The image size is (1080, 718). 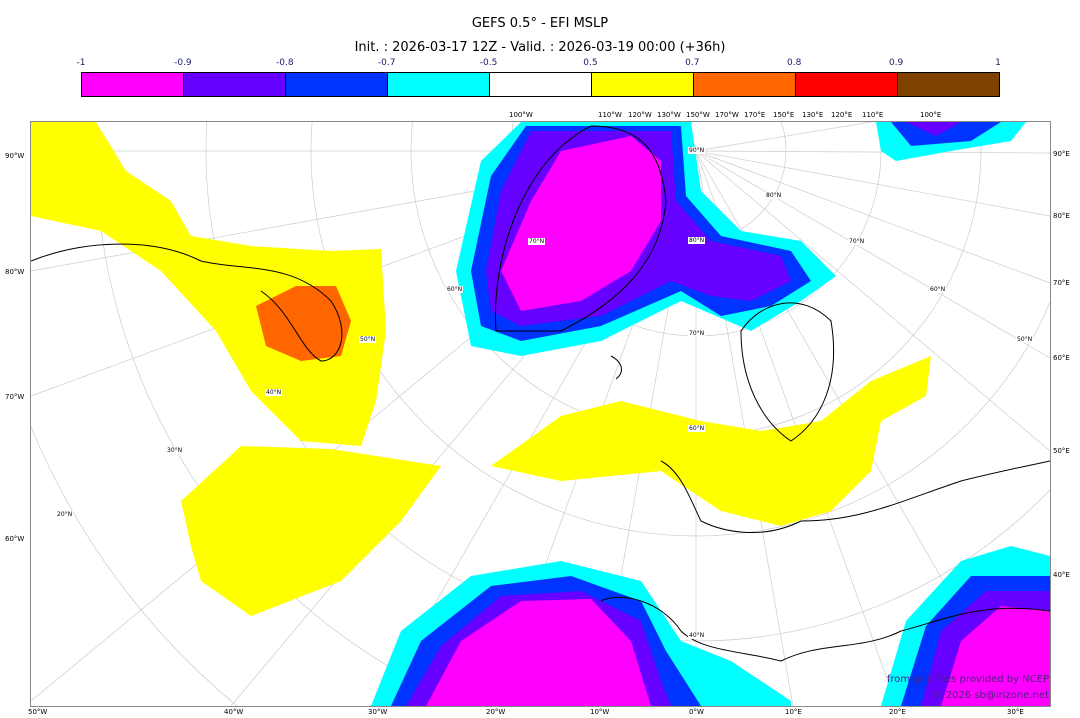 What do you see at coordinates (698, 115) in the screenshot?
I see `axis-label: 150°W` at bounding box center [698, 115].